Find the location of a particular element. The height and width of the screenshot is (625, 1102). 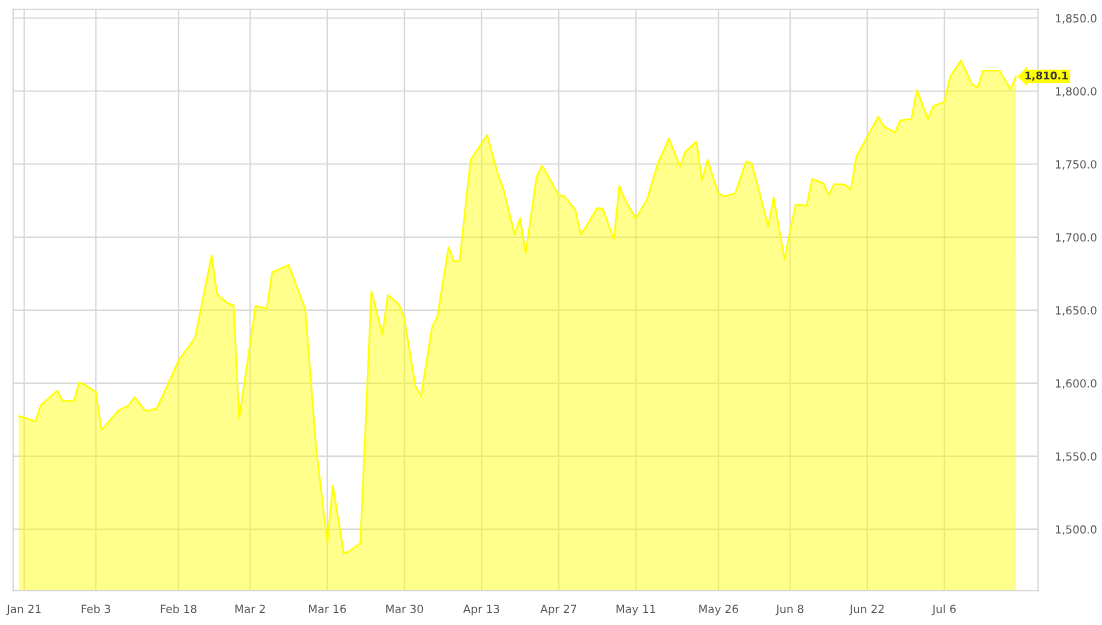

x-tick-label: May 11 is located at coordinates (636, 610).